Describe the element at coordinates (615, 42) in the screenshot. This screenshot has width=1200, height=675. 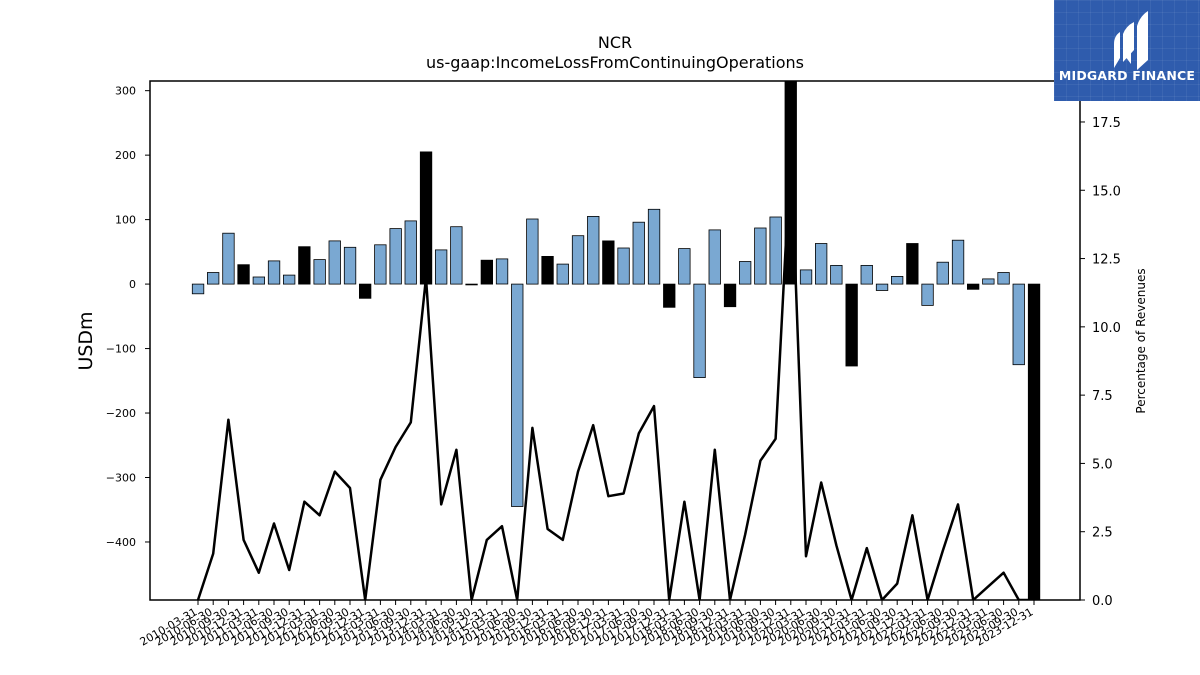
I see `chart-title: NCR` at that location.